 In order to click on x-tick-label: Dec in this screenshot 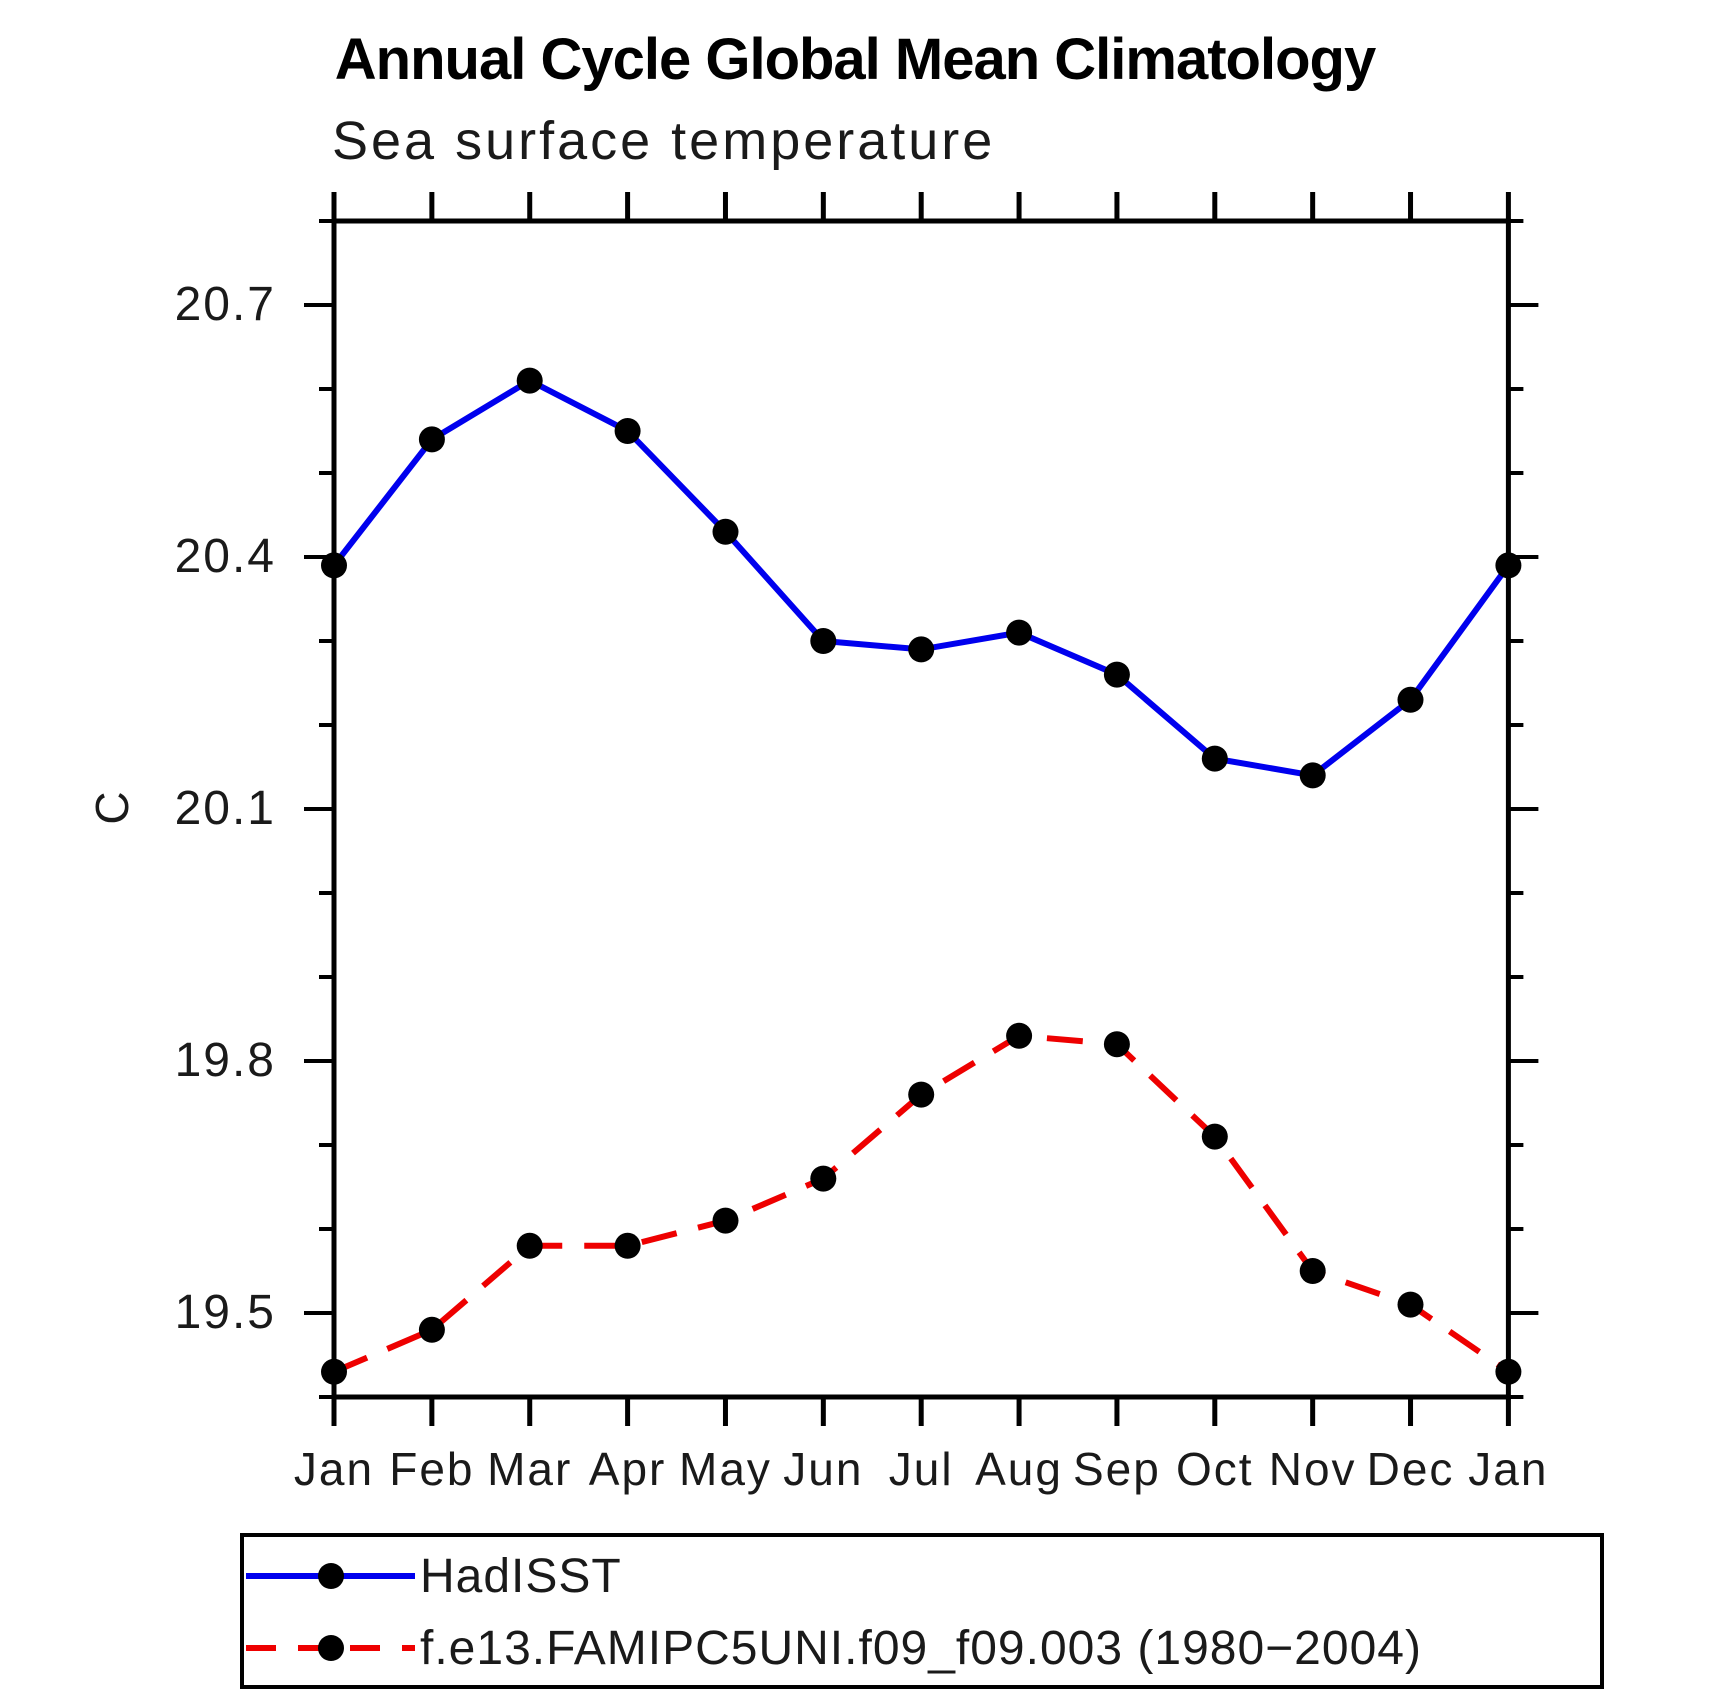, I will do `click(1410, 1469)`.